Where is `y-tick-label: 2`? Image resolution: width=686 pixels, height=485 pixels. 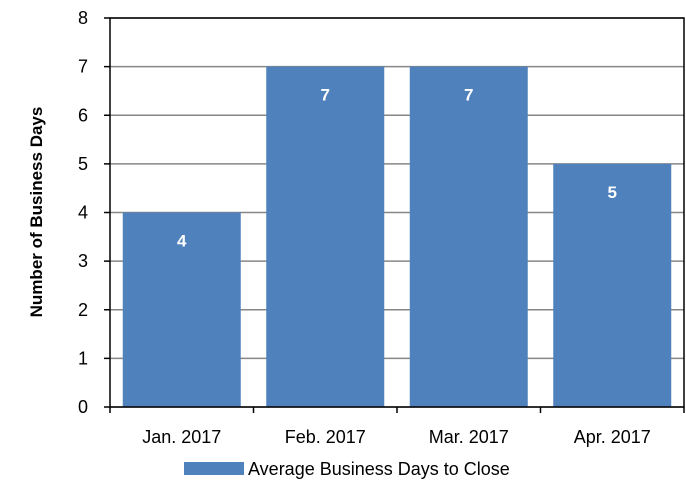
y-tick-label: 2 is located at coordinates (83, 310).